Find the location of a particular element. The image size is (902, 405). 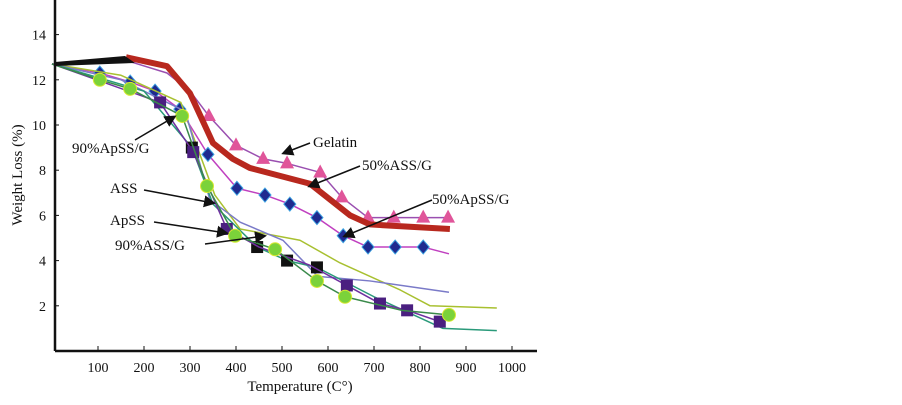

x-tick-label: 500 is located at coordinates (282, 368).